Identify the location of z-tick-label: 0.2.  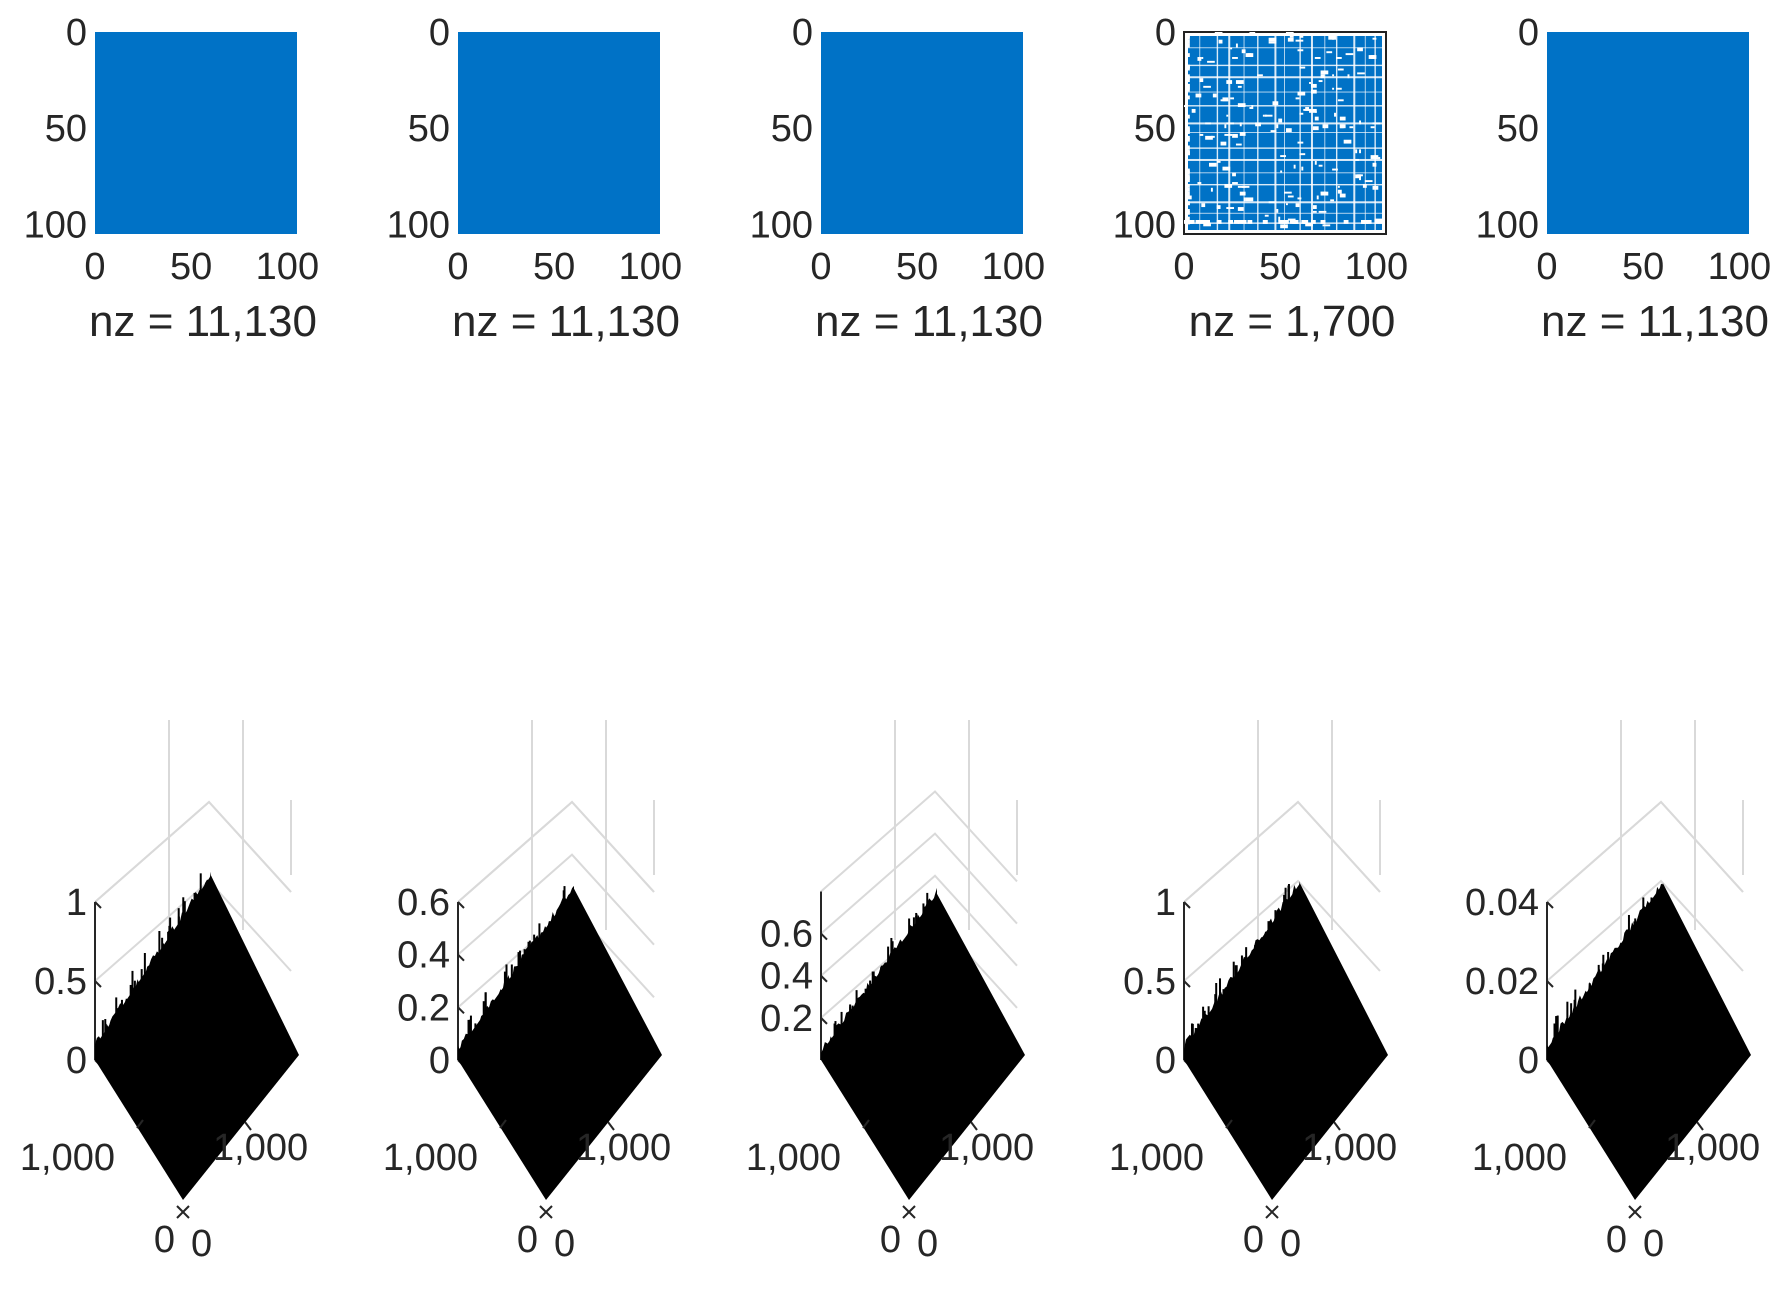
(786, 1019).